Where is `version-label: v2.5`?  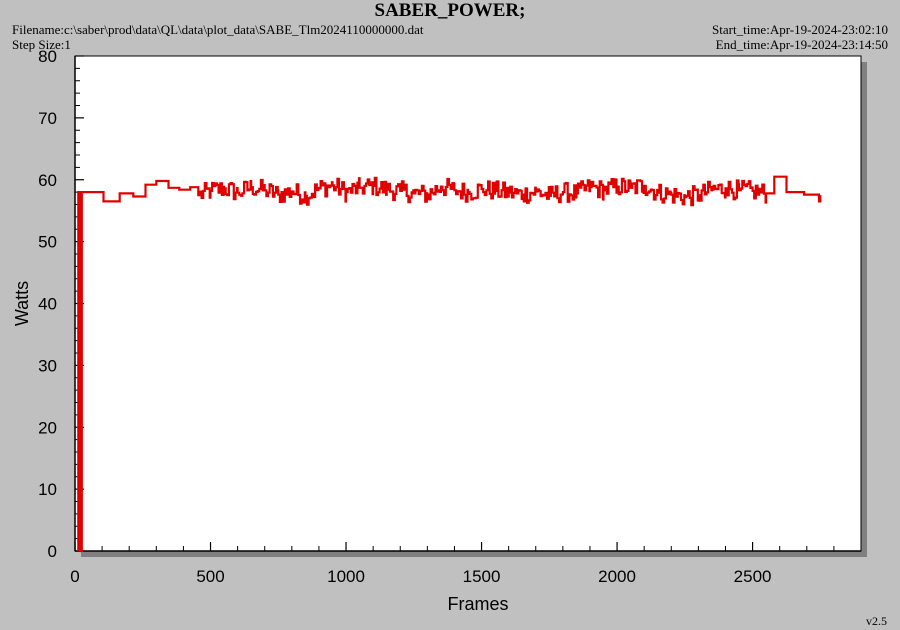
version-label: v2.5 is located at coordinates (876, 621).